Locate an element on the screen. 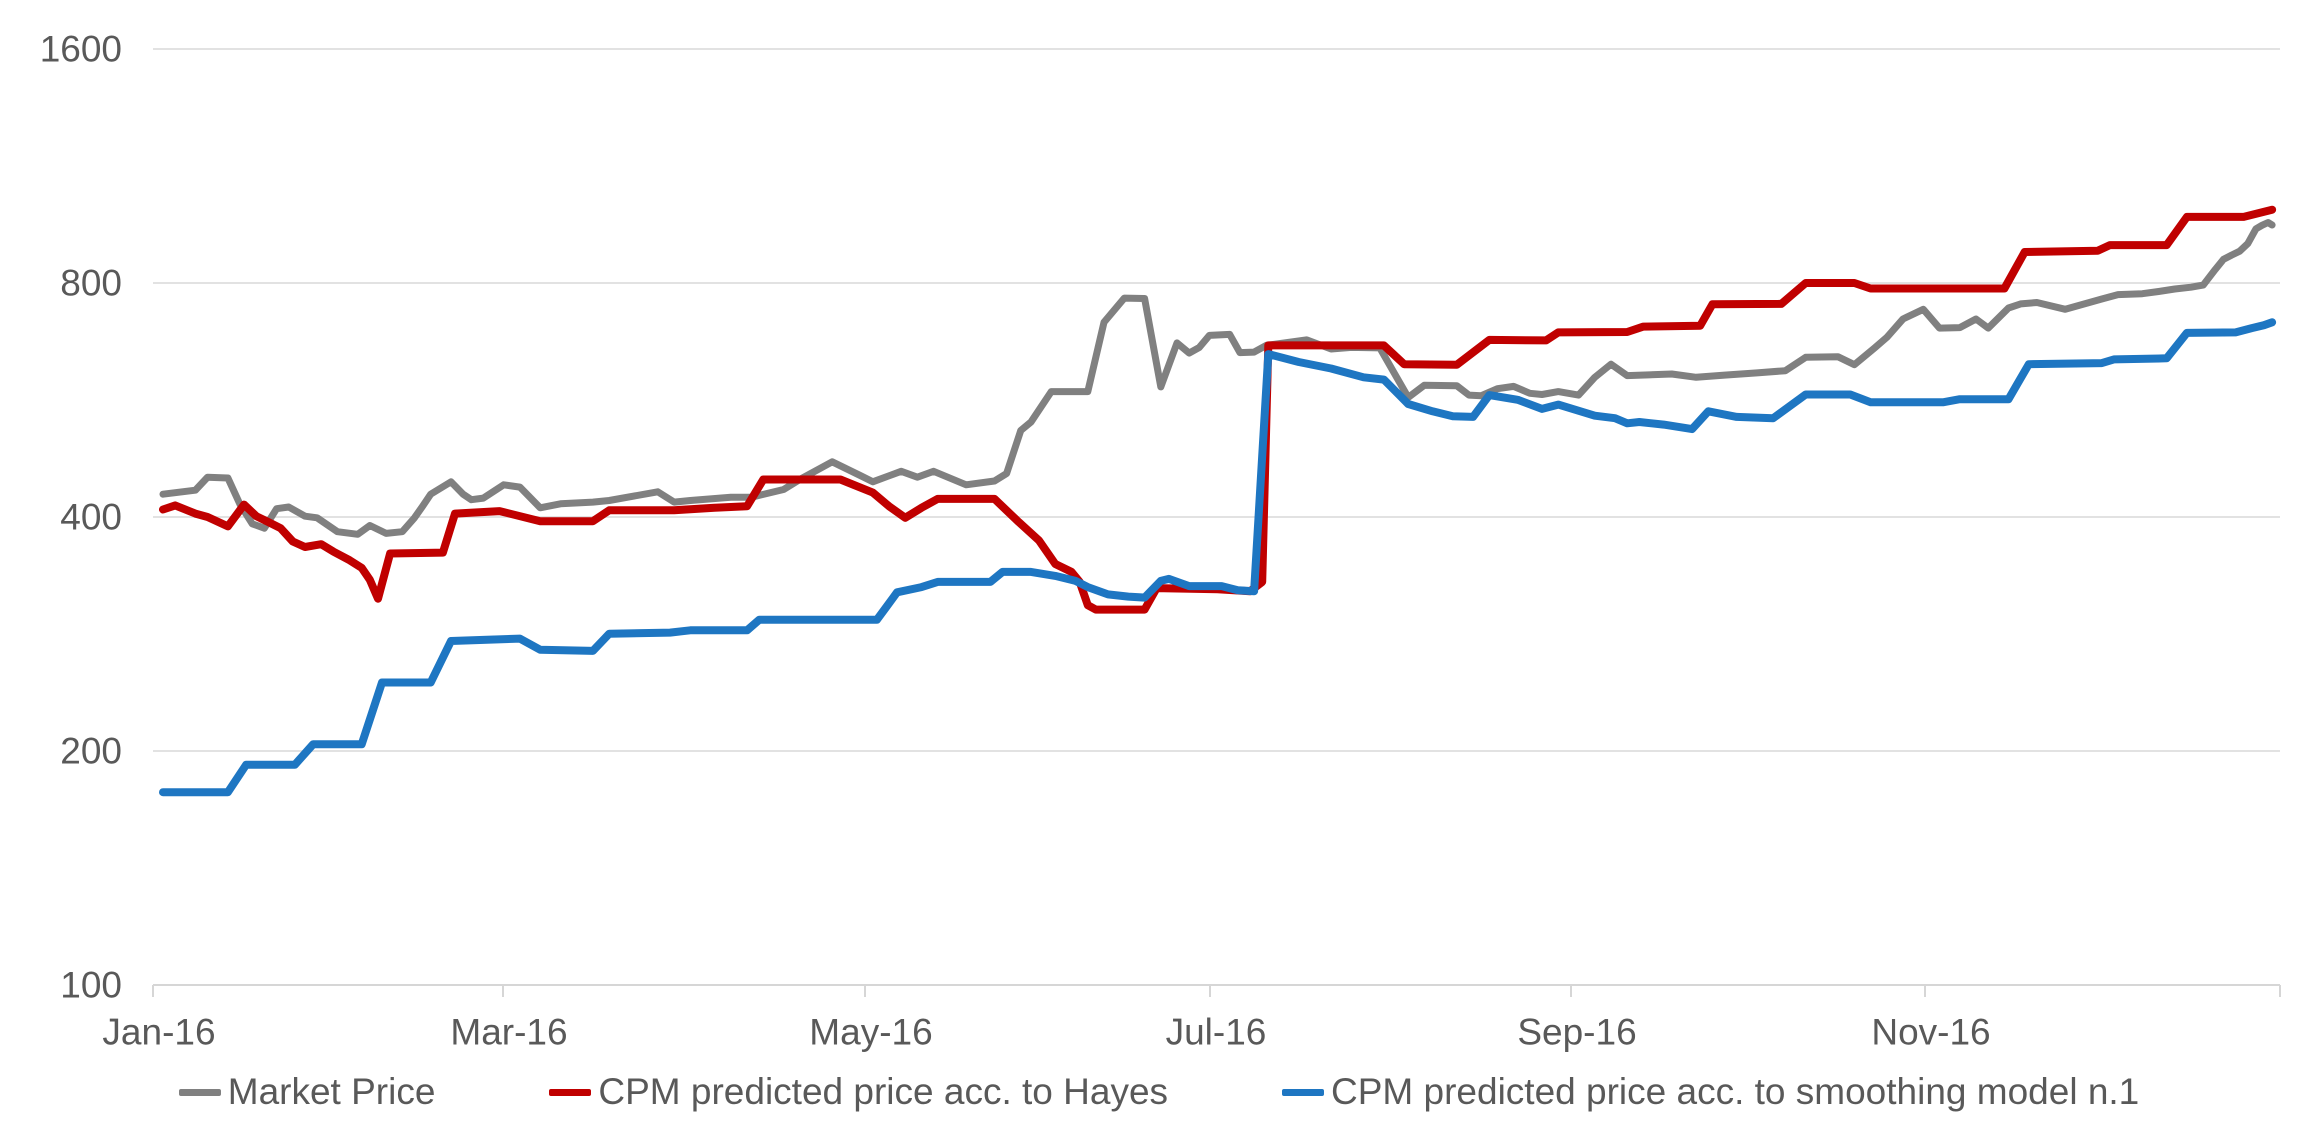 The image size is (2318, 1147). legend-marker-smoothing-icon is located at coordinates (1303, 1092).